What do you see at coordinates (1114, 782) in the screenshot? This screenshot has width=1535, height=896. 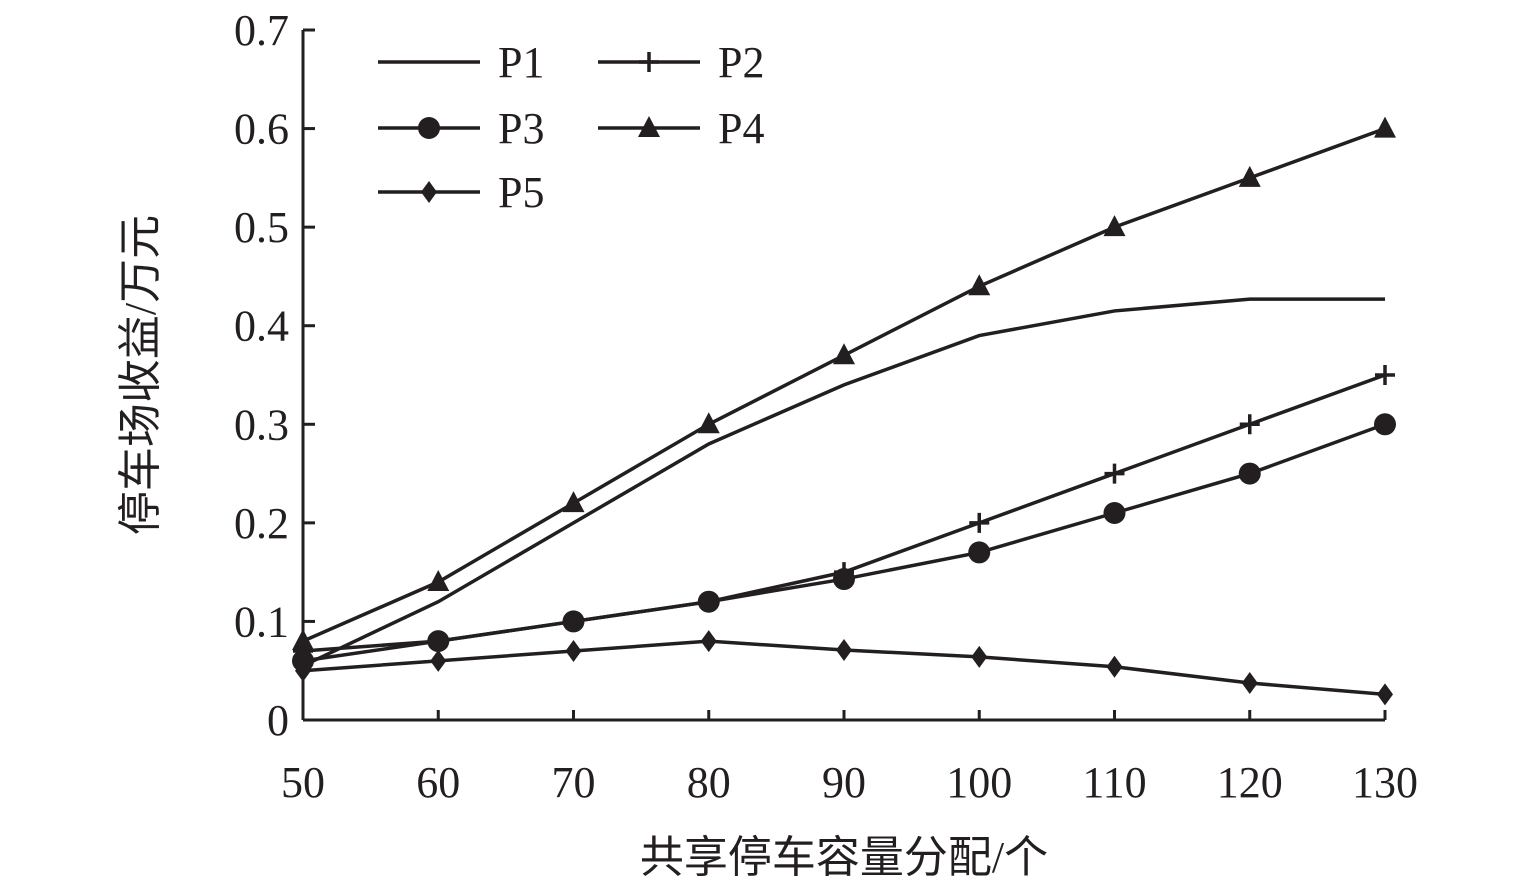 I see `x-tick-label: 110` at bounding box center [1114, 782].